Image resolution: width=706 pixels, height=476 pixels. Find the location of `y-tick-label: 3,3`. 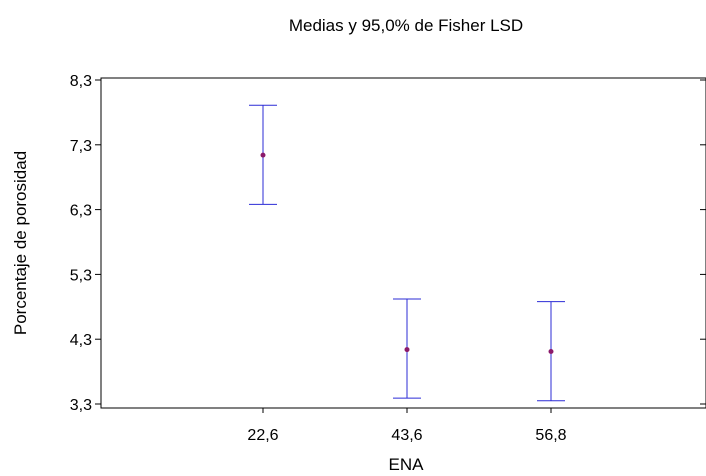

y-tick-label: 3,3 is located at coordinates (81, 405).